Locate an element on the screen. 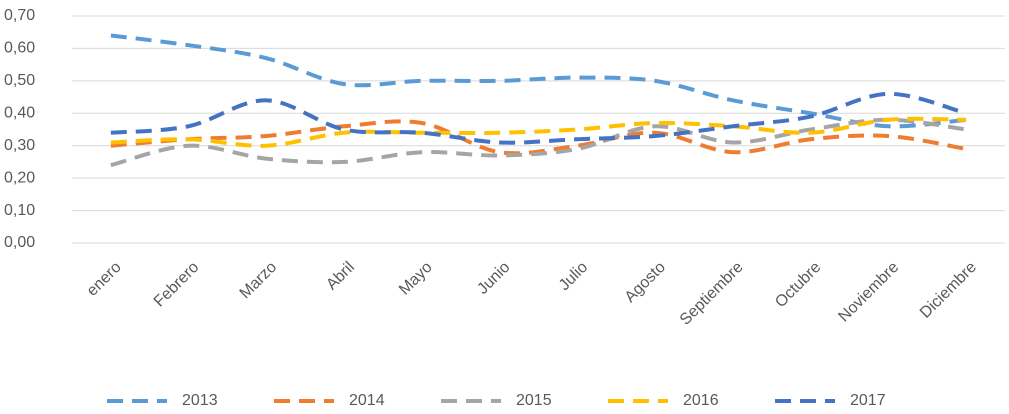 The height and width of the screenshot is (414, 1009). x-tick-label: Octubre is located at coordinates (798, 285).